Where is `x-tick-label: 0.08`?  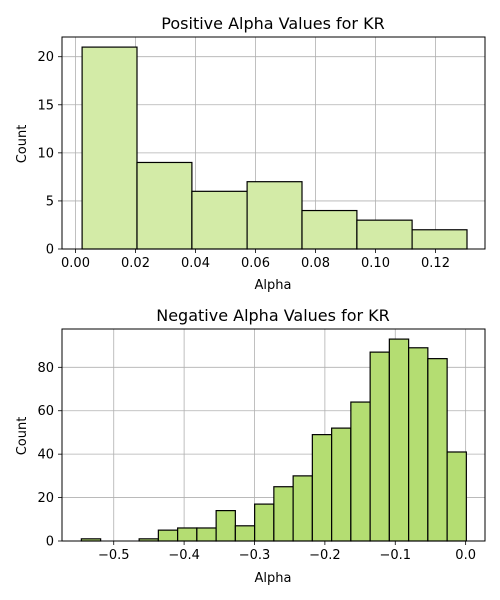 x-tick-label: 0.08 is located at coordinates (315, 263).